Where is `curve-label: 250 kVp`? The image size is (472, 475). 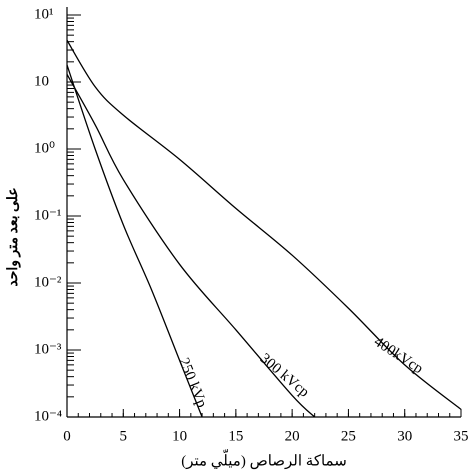 curve-label: 250 kVp is located at coordinates (192, 383).